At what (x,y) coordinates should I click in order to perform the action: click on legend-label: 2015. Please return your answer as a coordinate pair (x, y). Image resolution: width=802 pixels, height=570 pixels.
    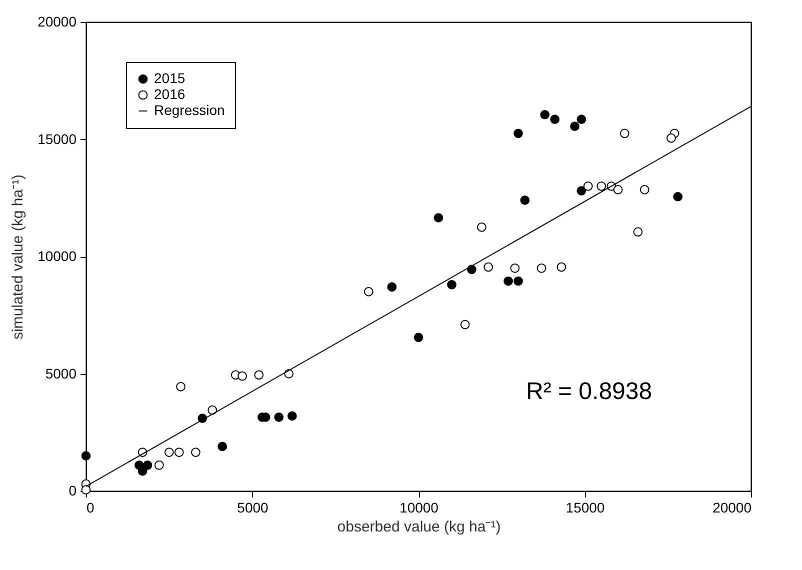
    Looking at the image, I should click on (170, 78).